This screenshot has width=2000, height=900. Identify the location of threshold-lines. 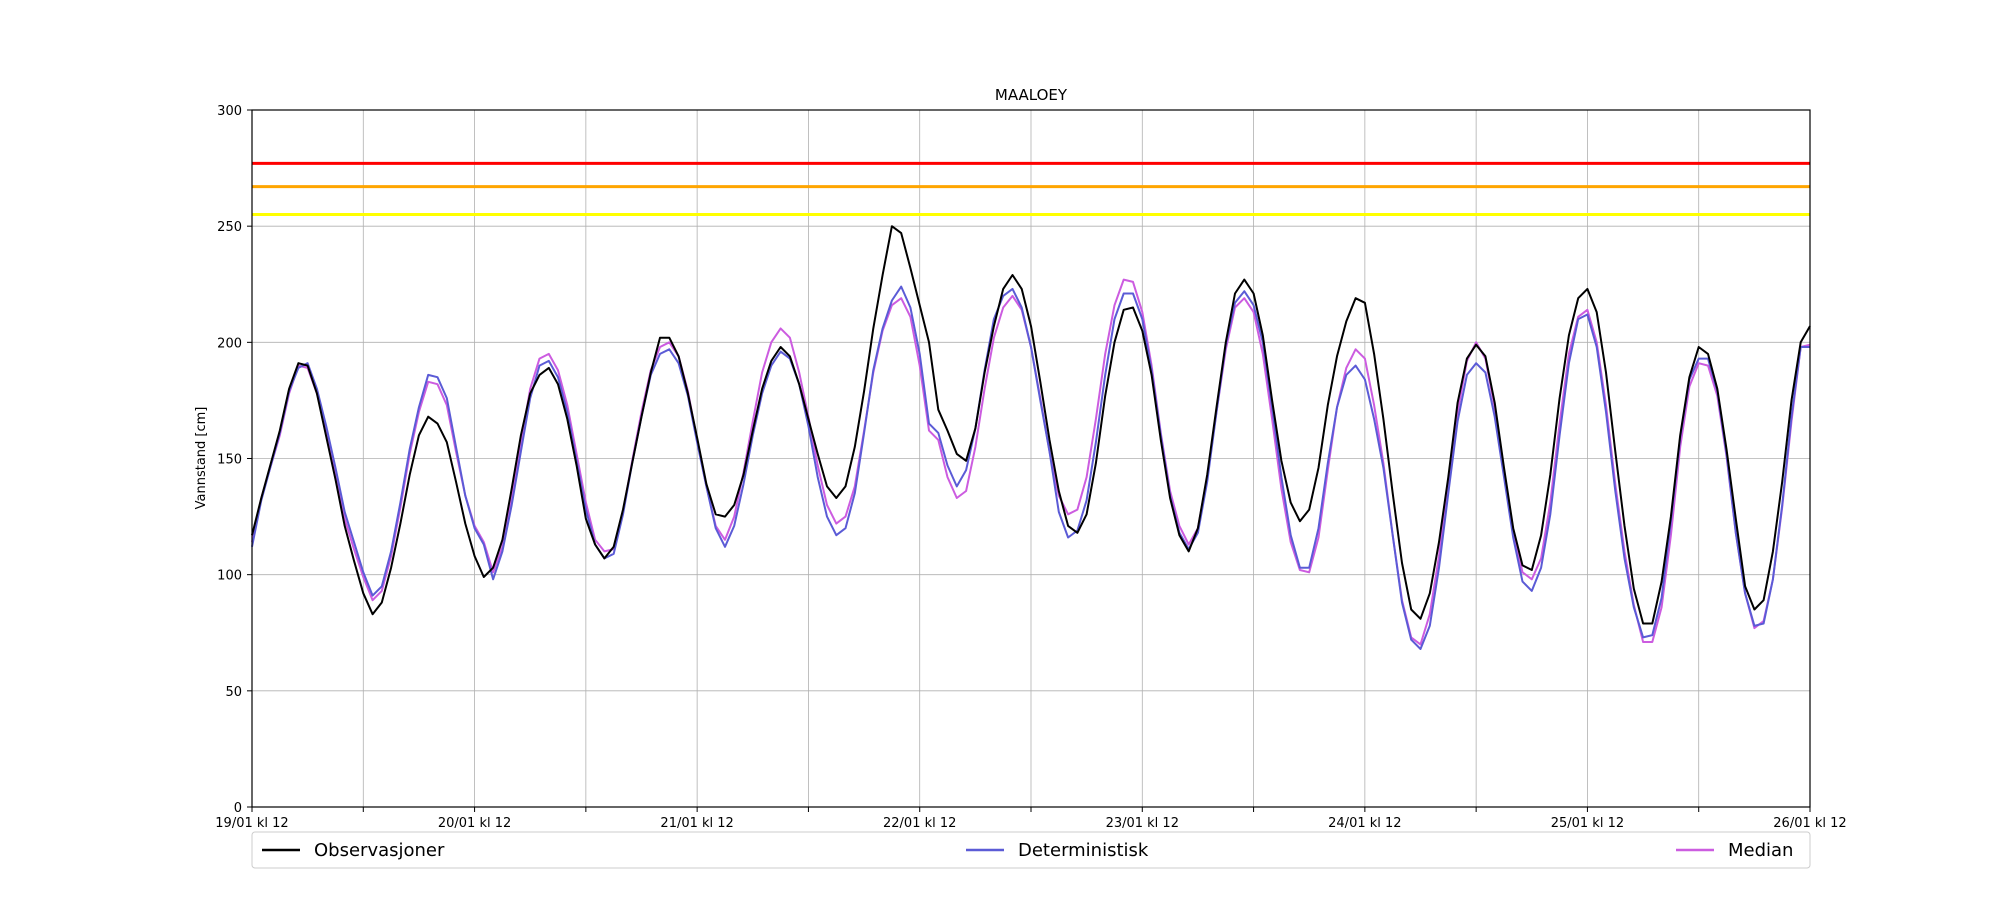
(1031, 189).